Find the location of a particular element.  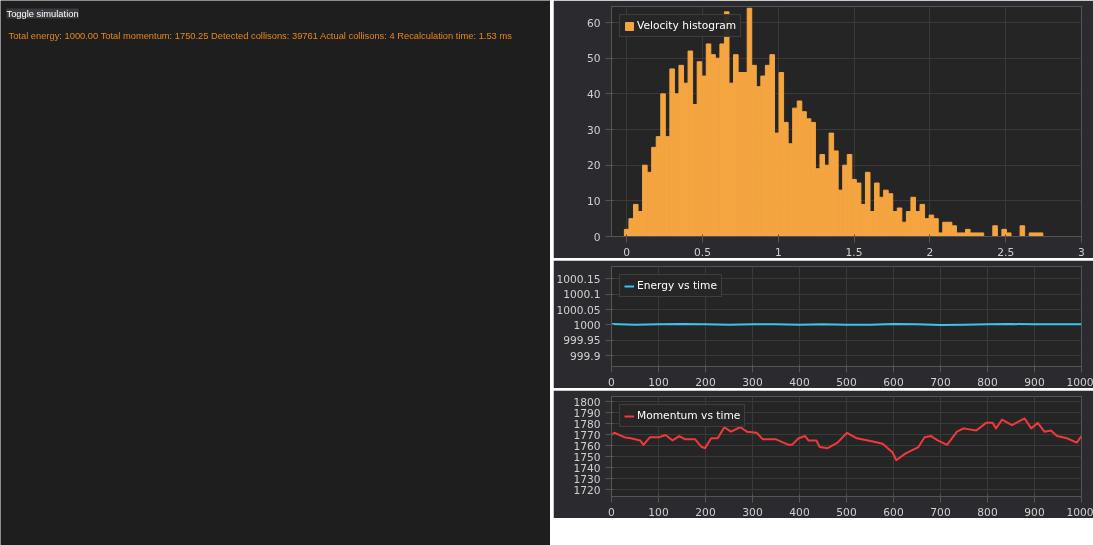

y-tick-label: 1760 is located at coordinates (587, 446).